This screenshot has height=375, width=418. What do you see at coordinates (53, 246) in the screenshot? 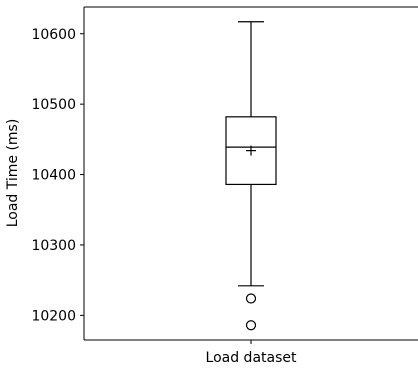
I see `y-tick-label: 10300` at bounding box center [53, 246].